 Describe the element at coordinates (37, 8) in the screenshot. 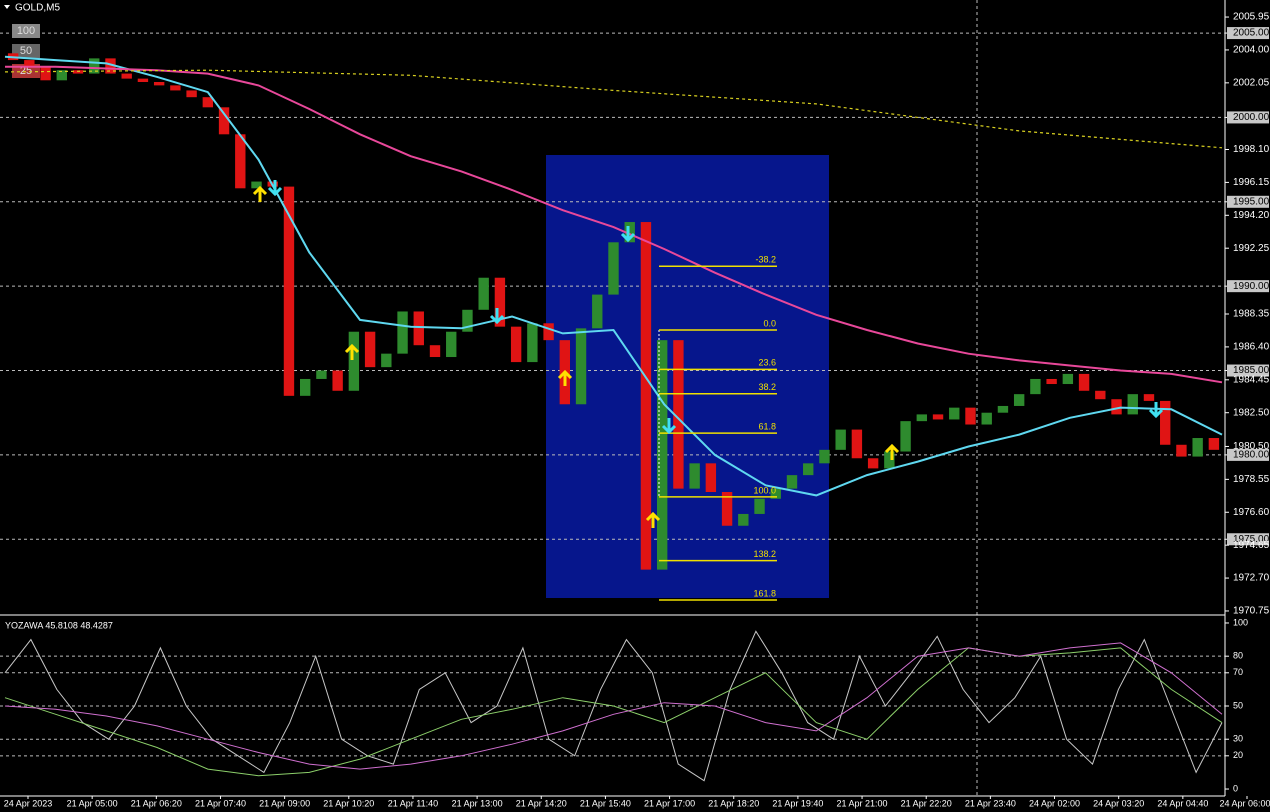

I see `chart-title: GOLD,M5` at that location.